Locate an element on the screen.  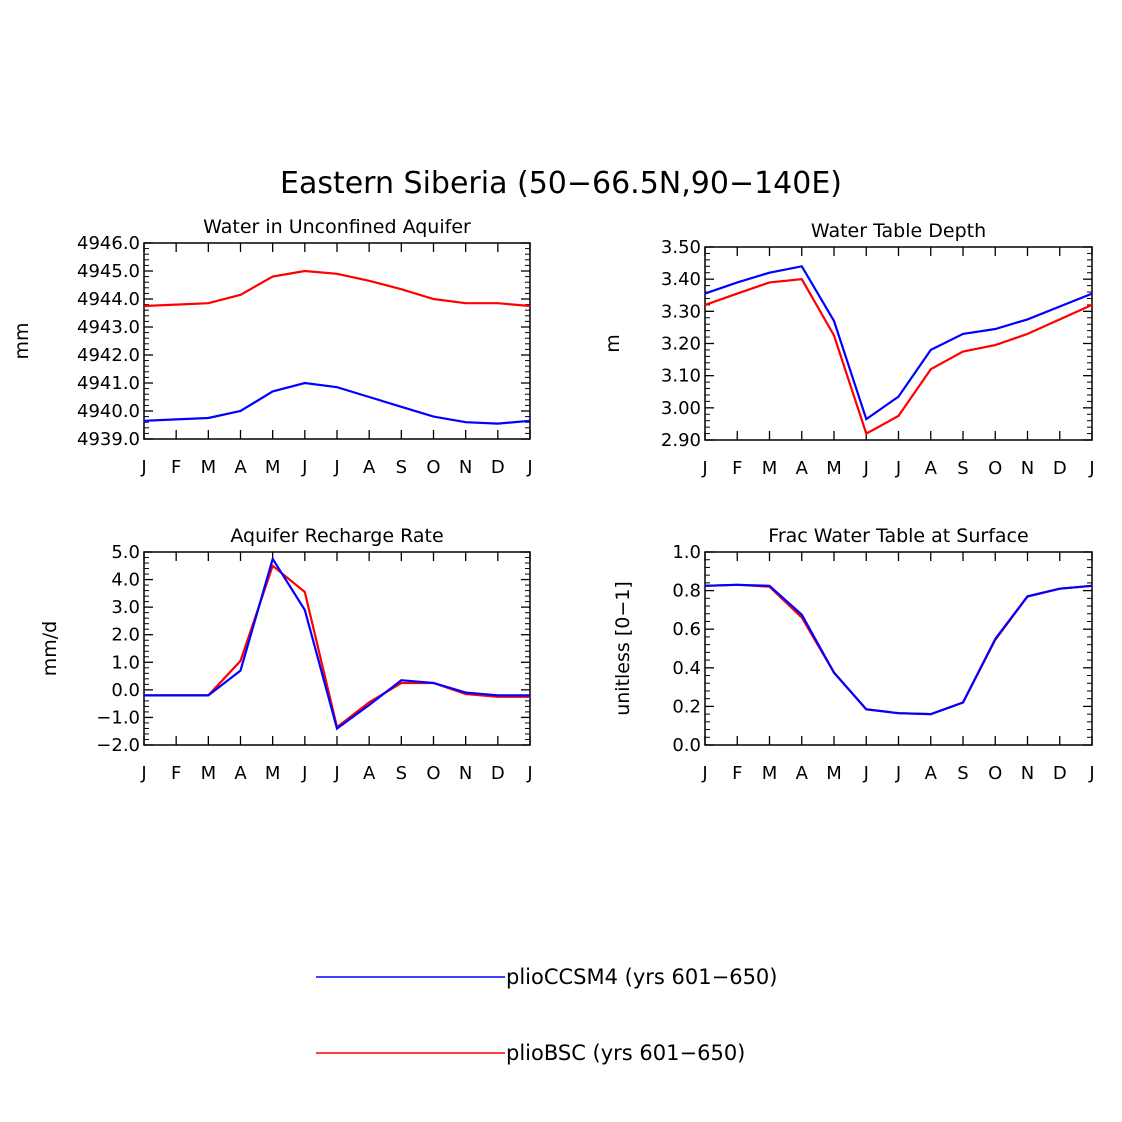
y-tick-label: −1.0 is located at coordinates (118, 717).